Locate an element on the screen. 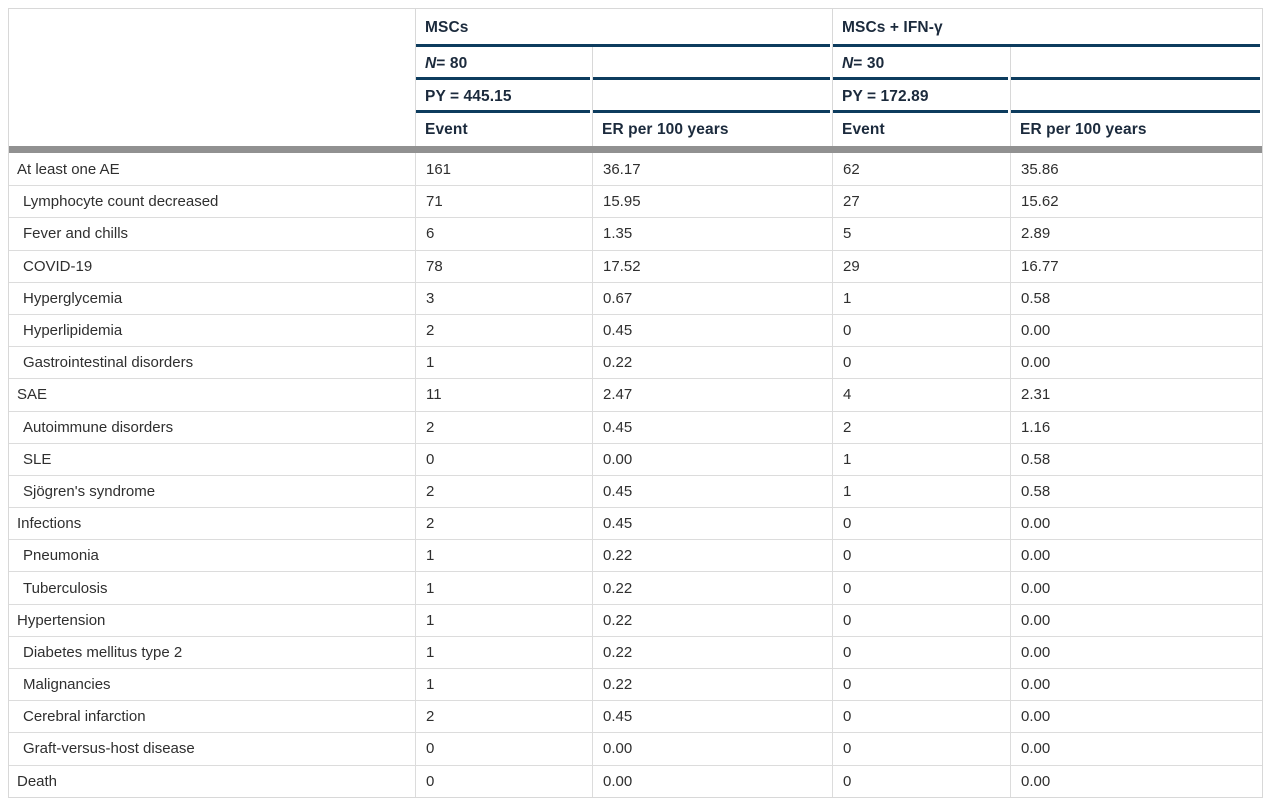 The width and height of the screenshot is (1271, 809). ae-label-cell: Hyperglycemia is located at coordinates (212, 298).